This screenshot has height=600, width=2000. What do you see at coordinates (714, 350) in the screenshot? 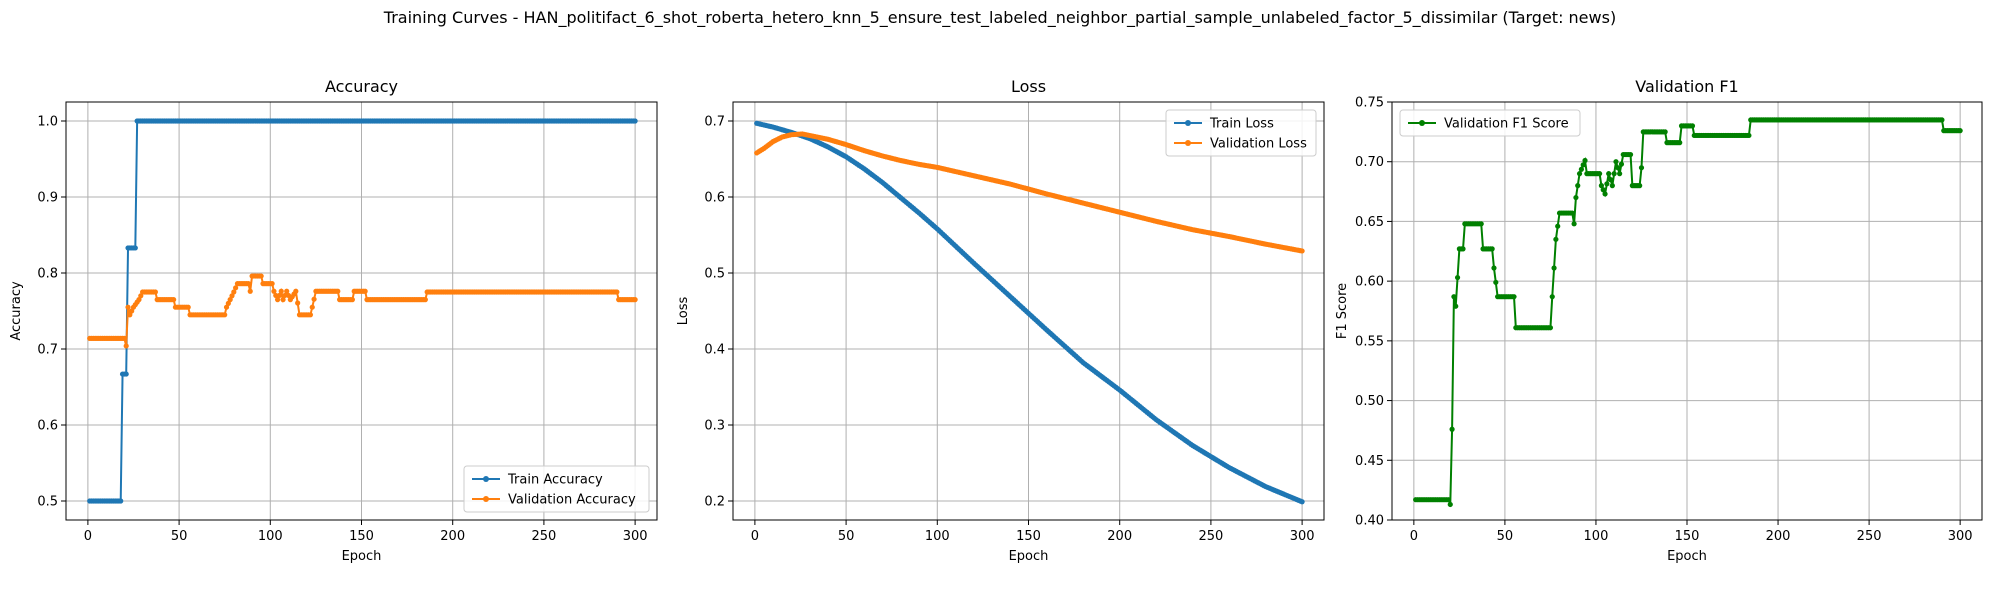
I see `y-tick-label: 0.4` at bounding box center [714, 350].